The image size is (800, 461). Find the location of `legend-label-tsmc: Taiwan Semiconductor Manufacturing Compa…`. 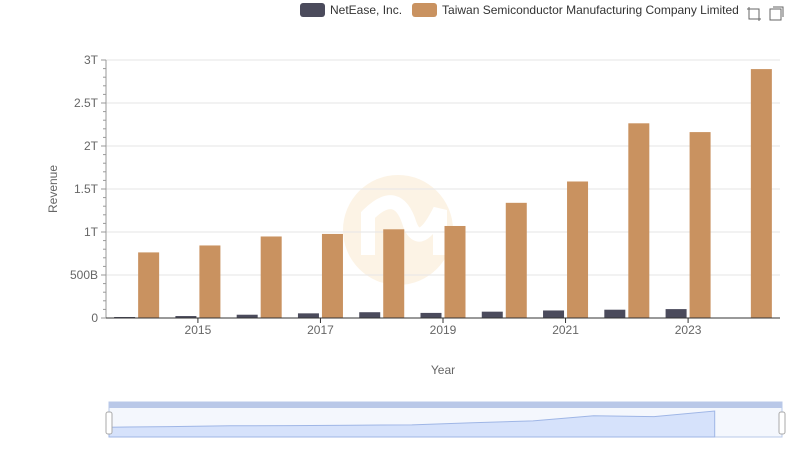

legend-label-tsmc: Taiwan Semiconductor Manufacturing Compa… is located at coordinates (590, 10).